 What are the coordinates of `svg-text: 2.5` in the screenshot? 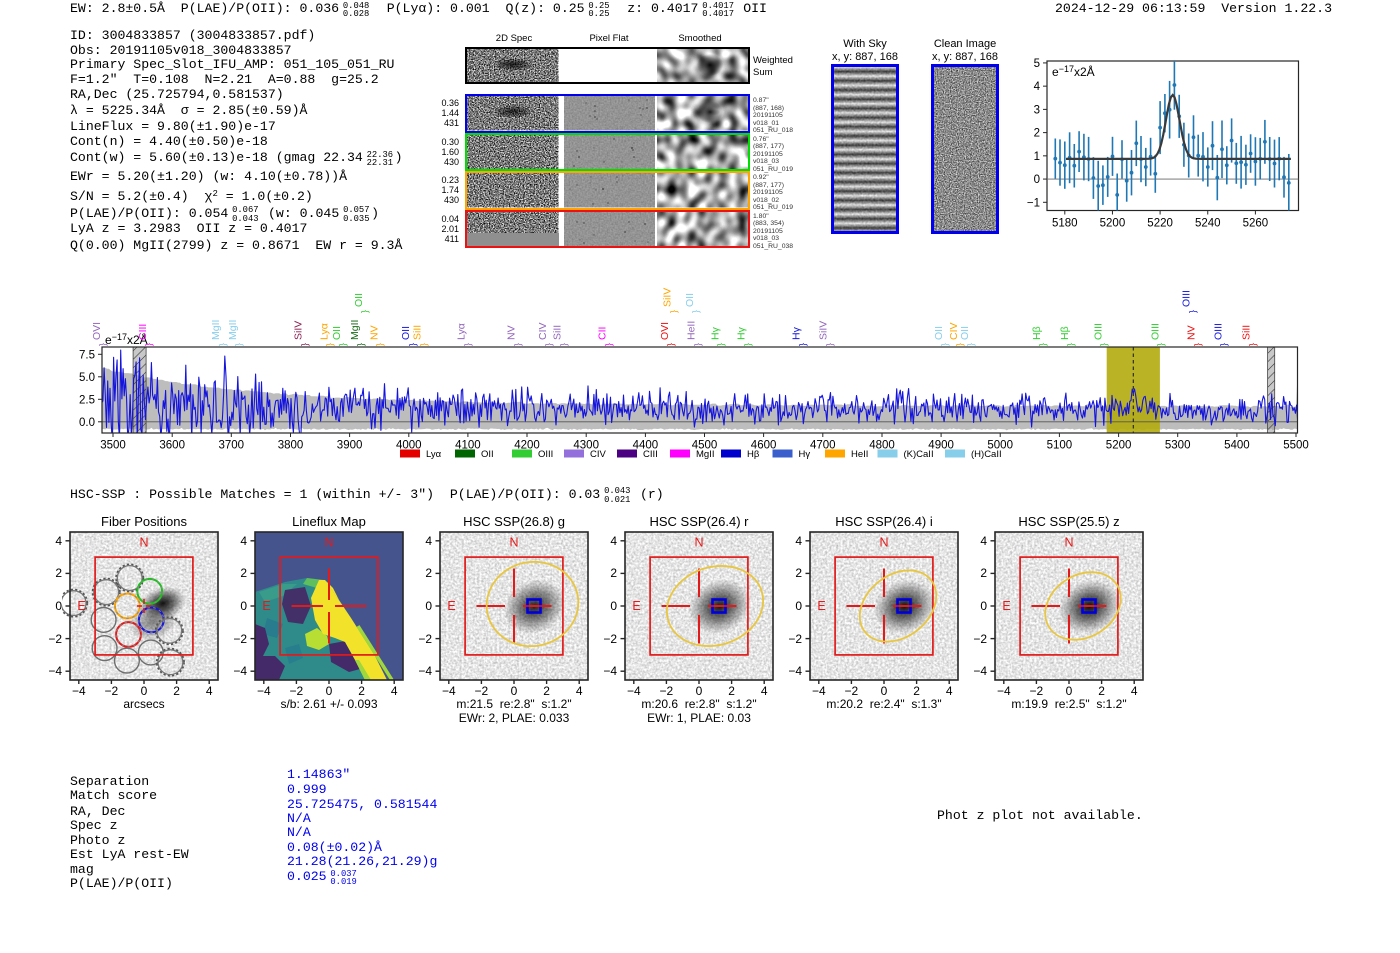 It's located at (87, 400).